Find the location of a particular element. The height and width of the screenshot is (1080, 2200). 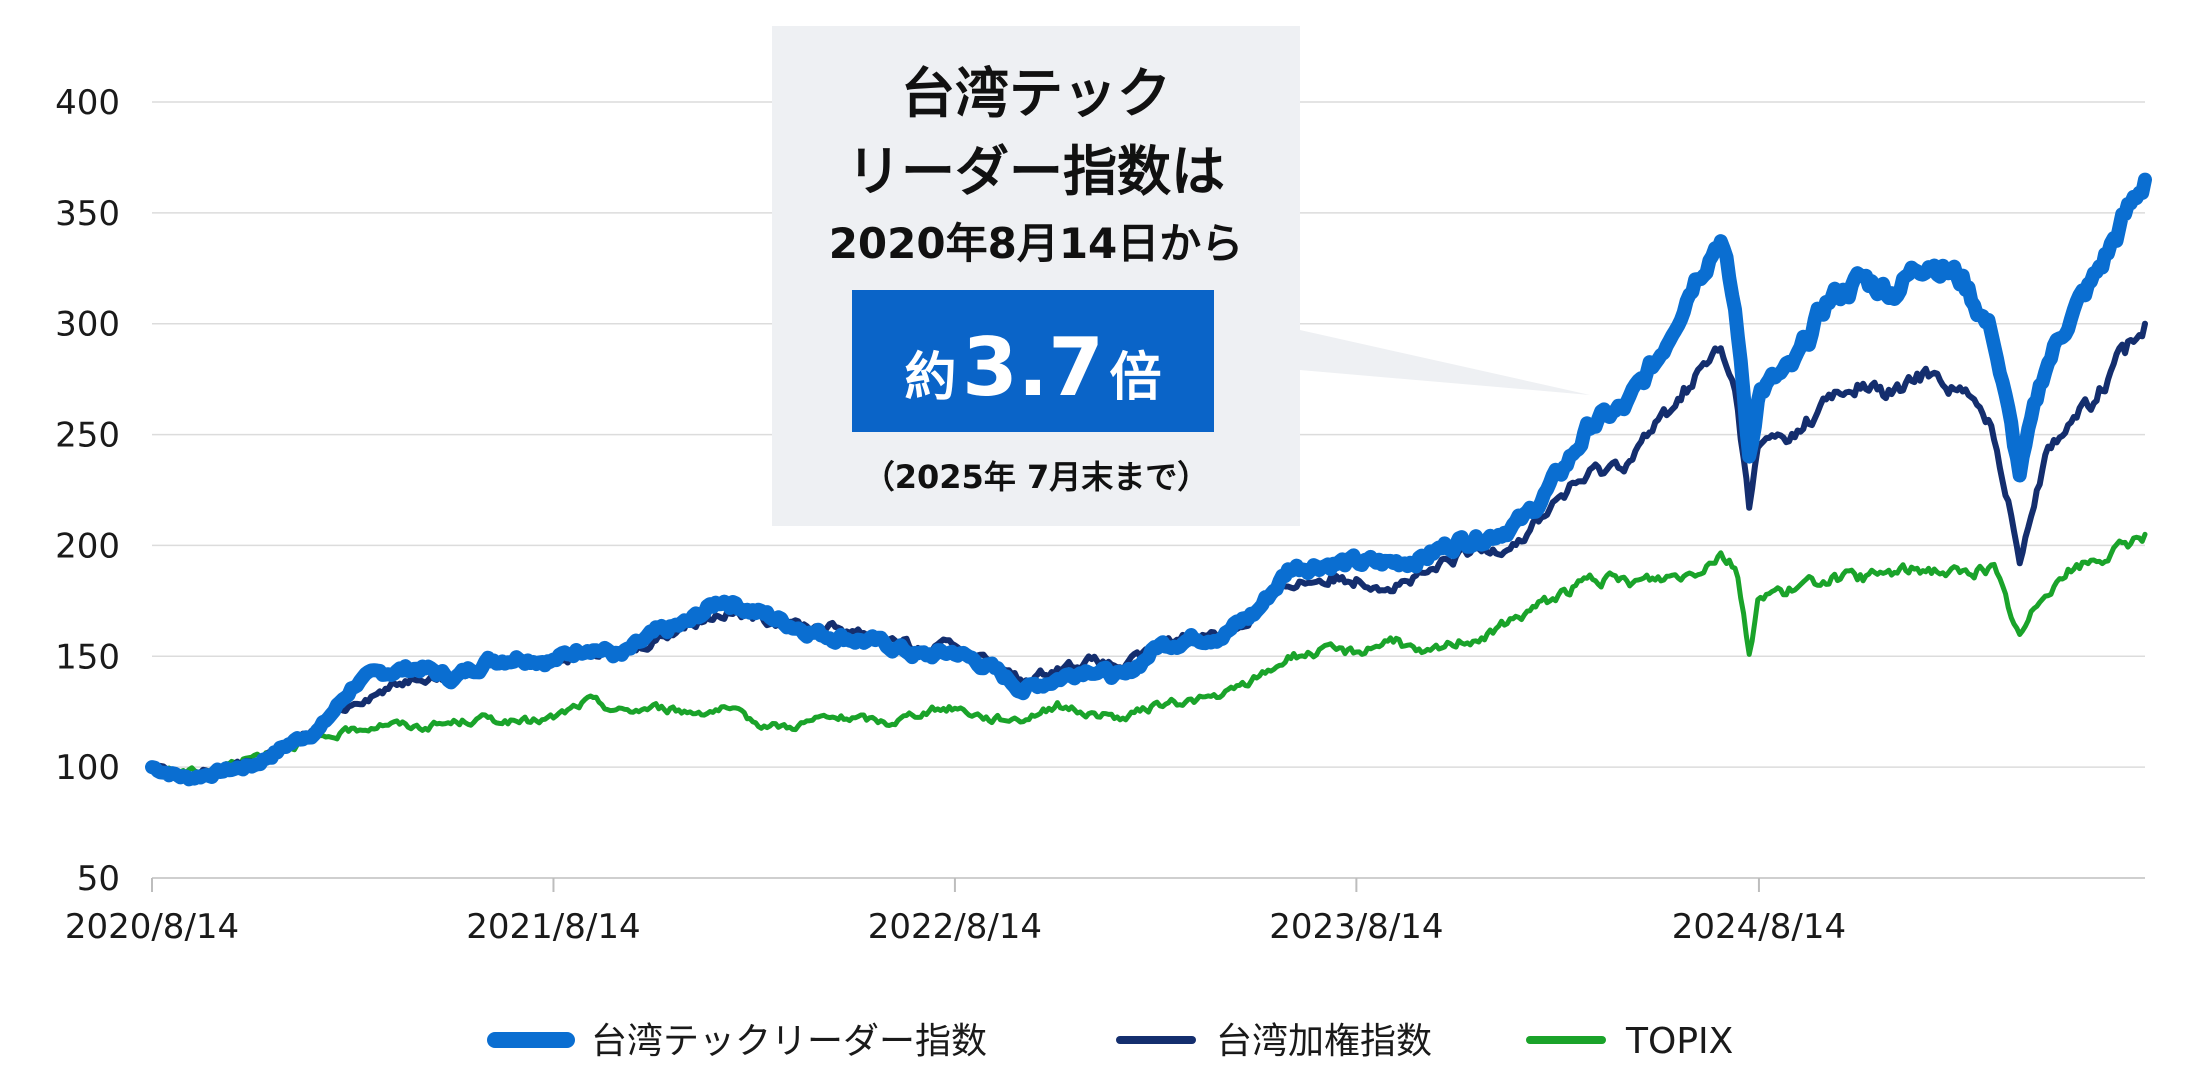

callout-badge is located at coordinates (1033, 361).